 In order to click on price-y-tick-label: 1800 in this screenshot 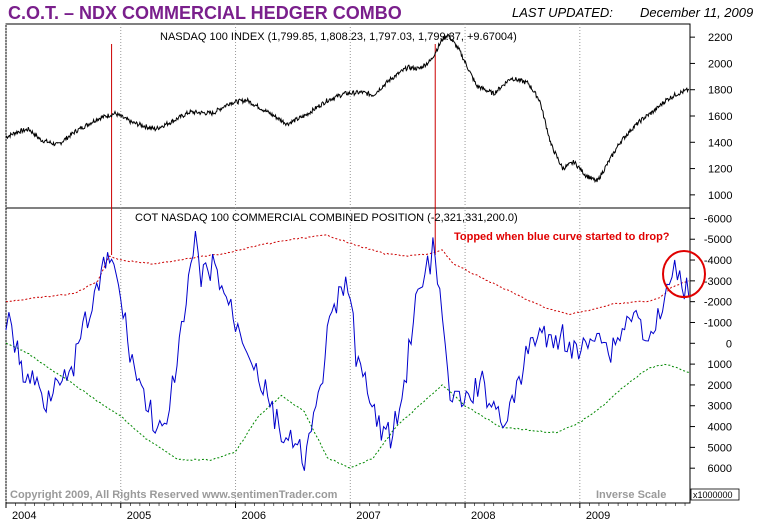, I will do `click(720, 91)`.